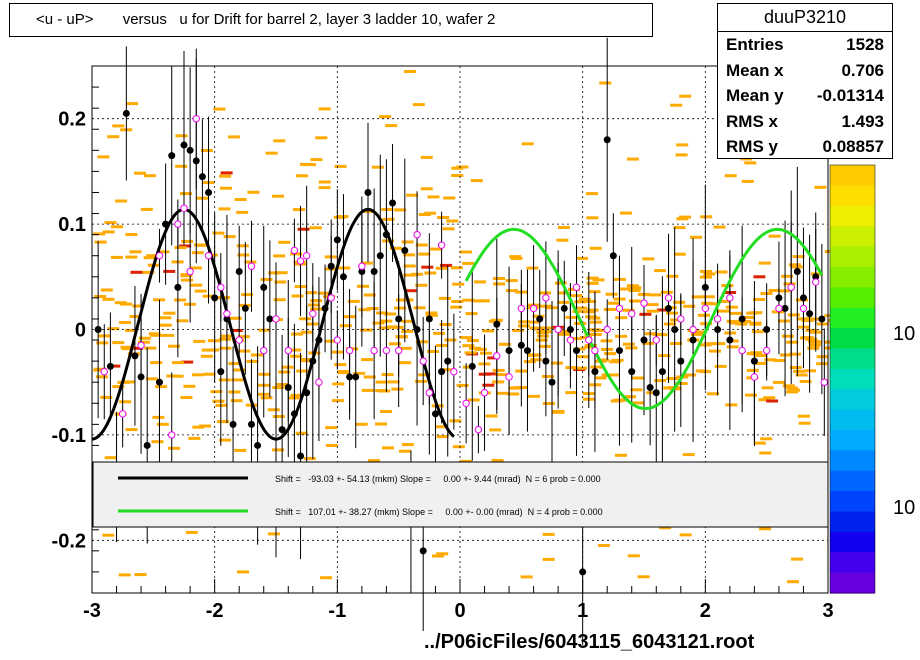 The image size is (920, 660). I want to click on stats-label: Mean x, so click(755, 70).